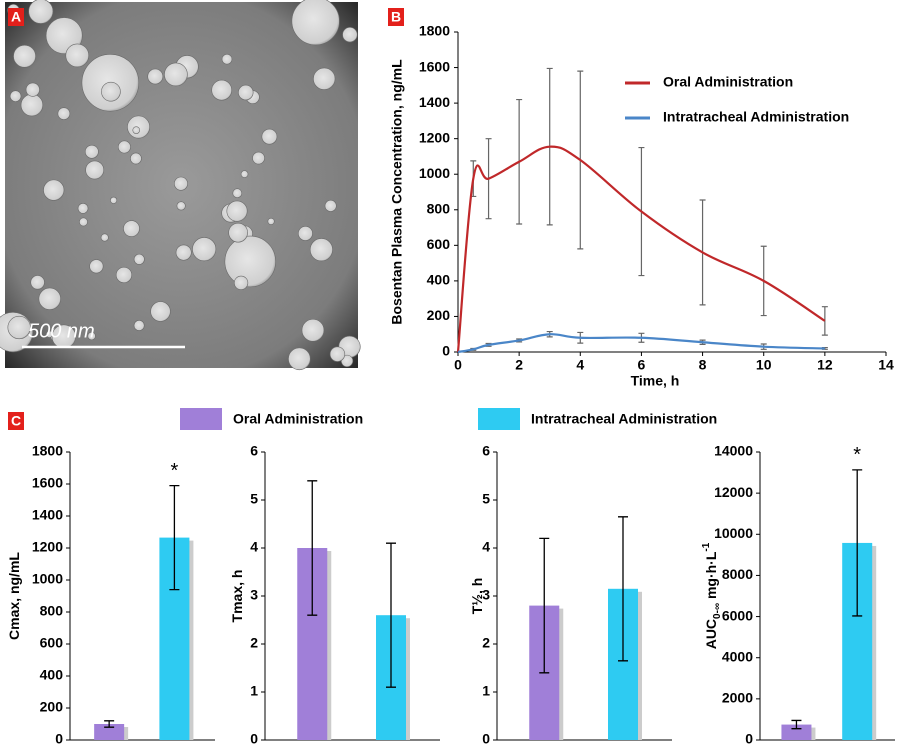  Describe the element at coordinates (109, 732) in the screenshot. I see `bar` at that location.